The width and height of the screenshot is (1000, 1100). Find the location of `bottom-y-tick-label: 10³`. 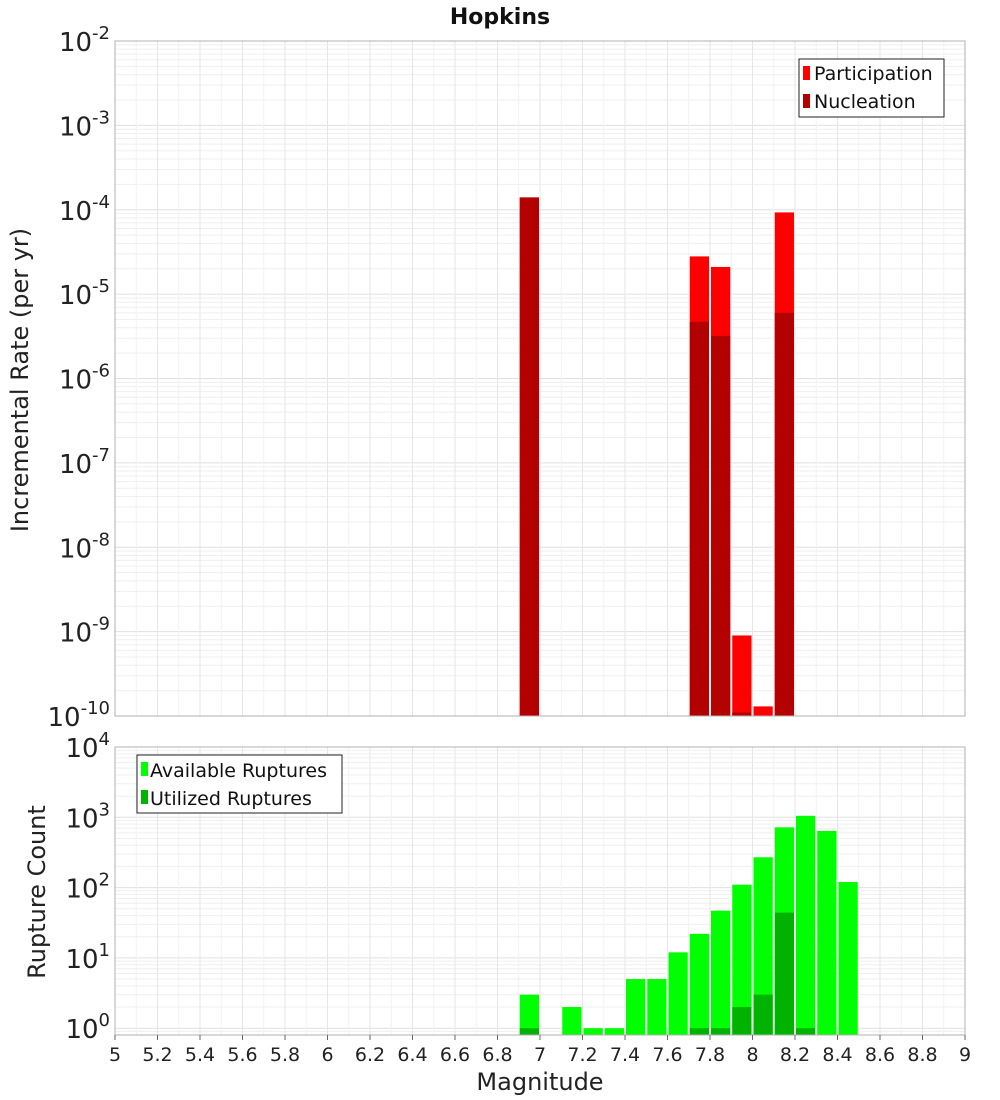

bottom-y-tick-label: 10³ is located at coordinates (87, 816).